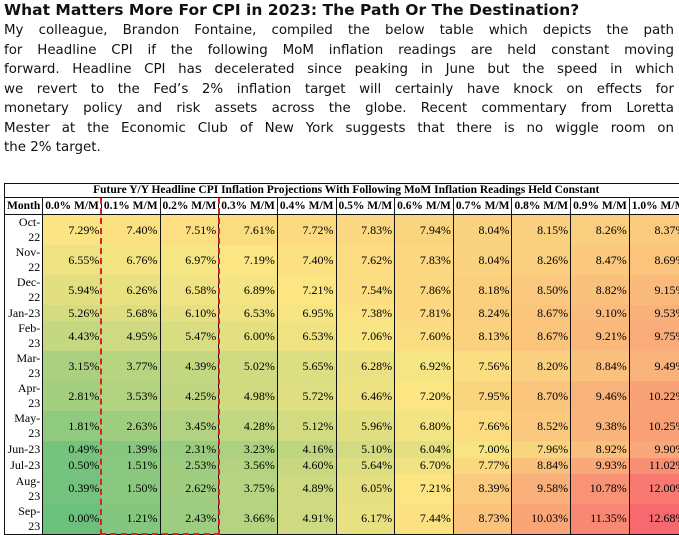  What do you see at coordinates (72, 230) in the screenshot?
I see `value-cell: 7.29%` at bounding box center [72, 230].